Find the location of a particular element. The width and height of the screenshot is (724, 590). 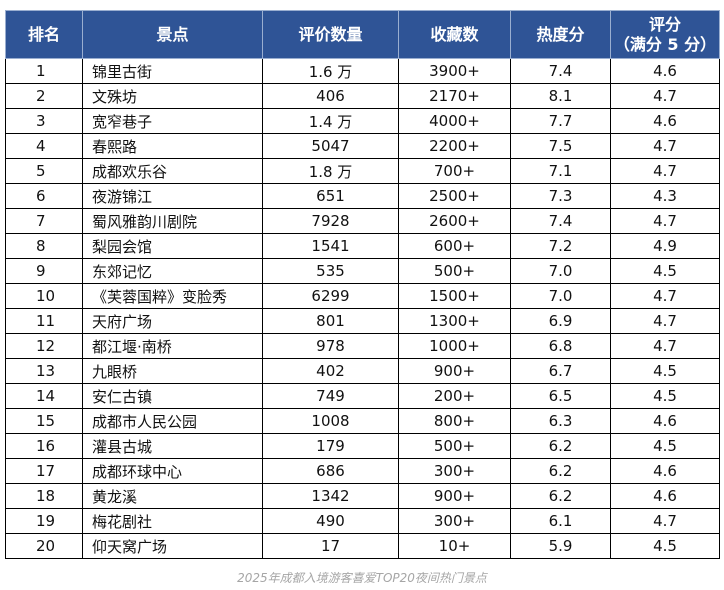

cell-favorites: 1000+ is located at coordinates (454, 346).